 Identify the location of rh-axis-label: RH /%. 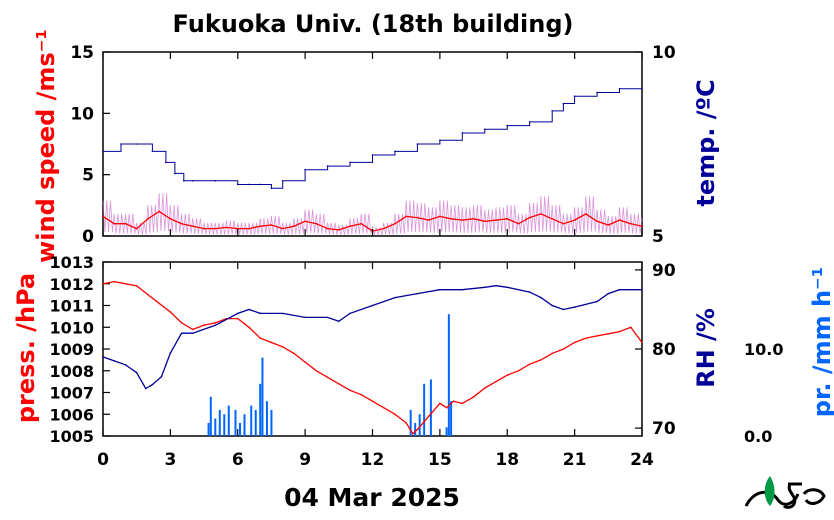
(706, 348).